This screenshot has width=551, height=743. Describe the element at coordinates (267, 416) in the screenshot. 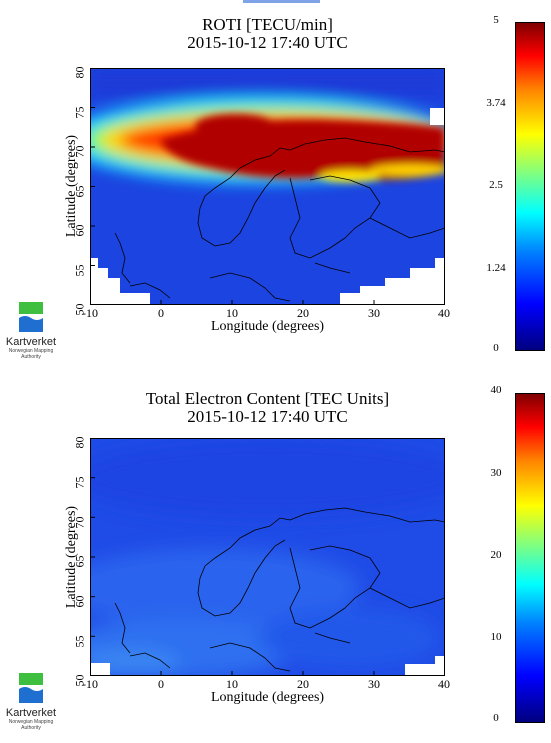

I see `tec-datetime: 2015-10-12 17:40 UTC` at that location.